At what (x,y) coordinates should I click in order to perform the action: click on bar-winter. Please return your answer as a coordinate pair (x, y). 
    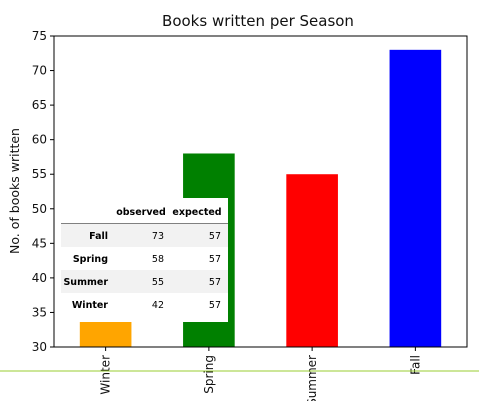
    Looking at the image, I should click on (105, 333).